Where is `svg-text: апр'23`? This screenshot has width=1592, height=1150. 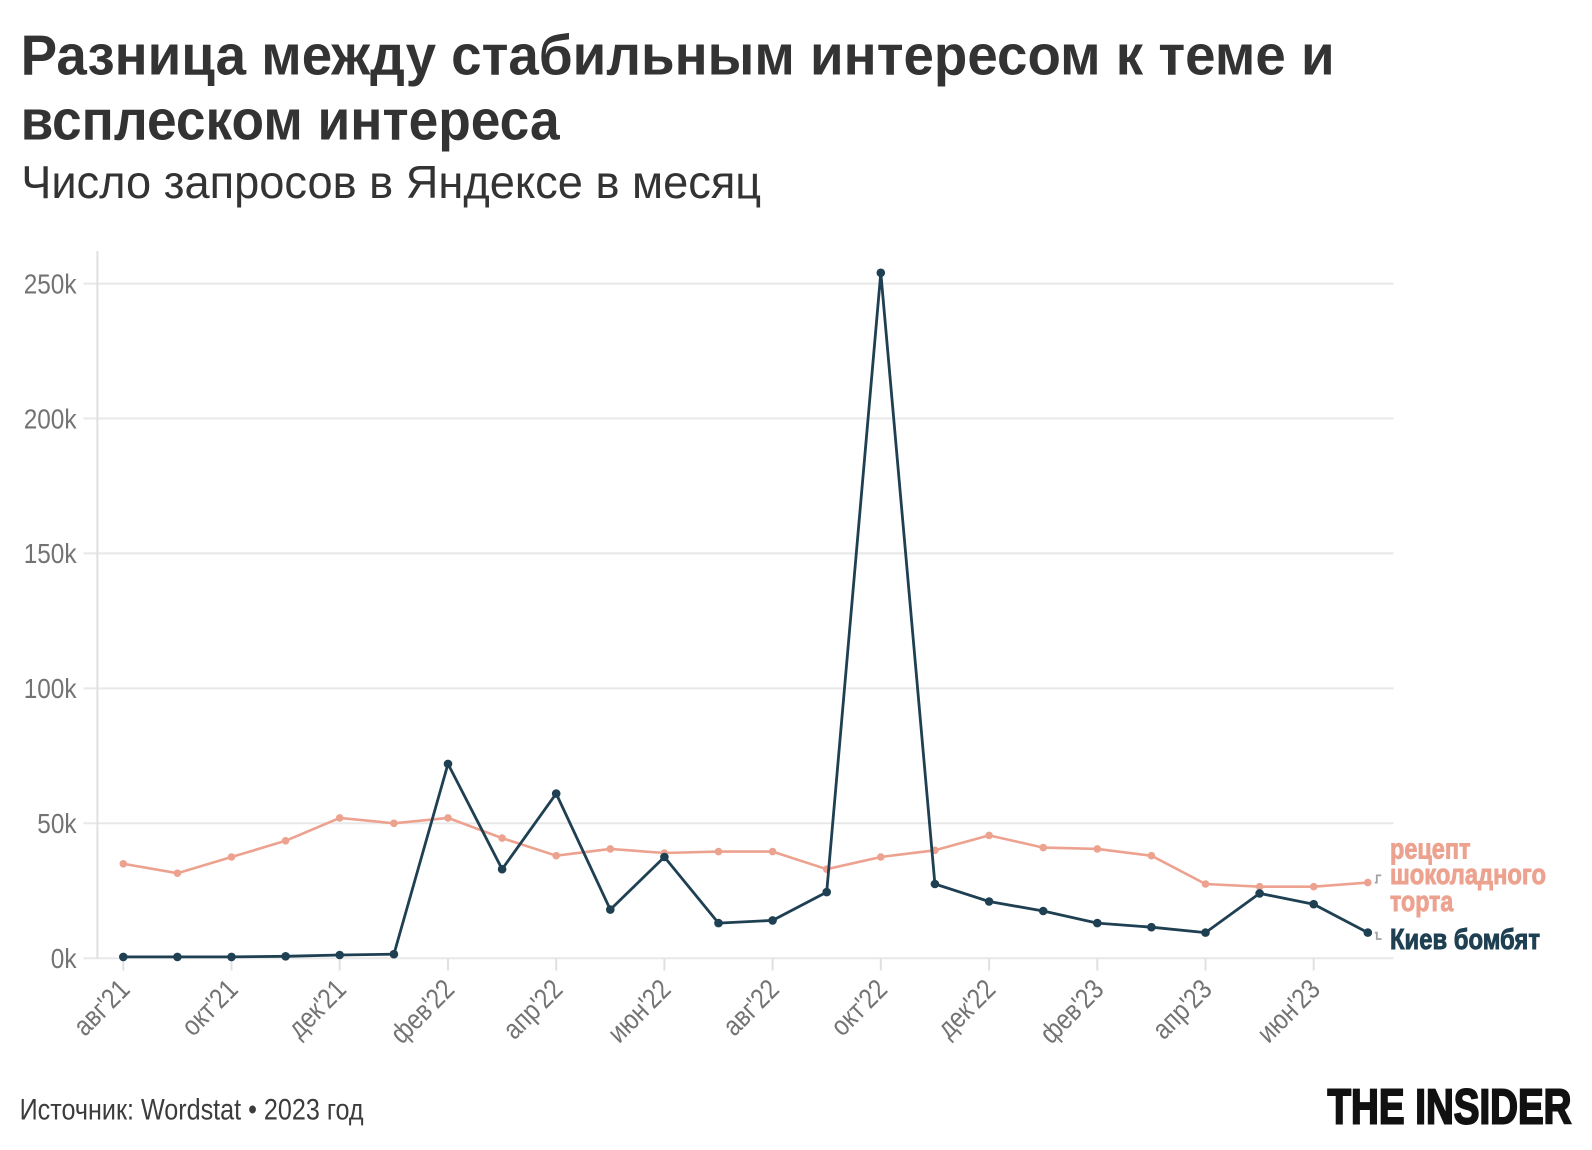
svg-text: апр'23 is located at coordinates (1182, 1009).